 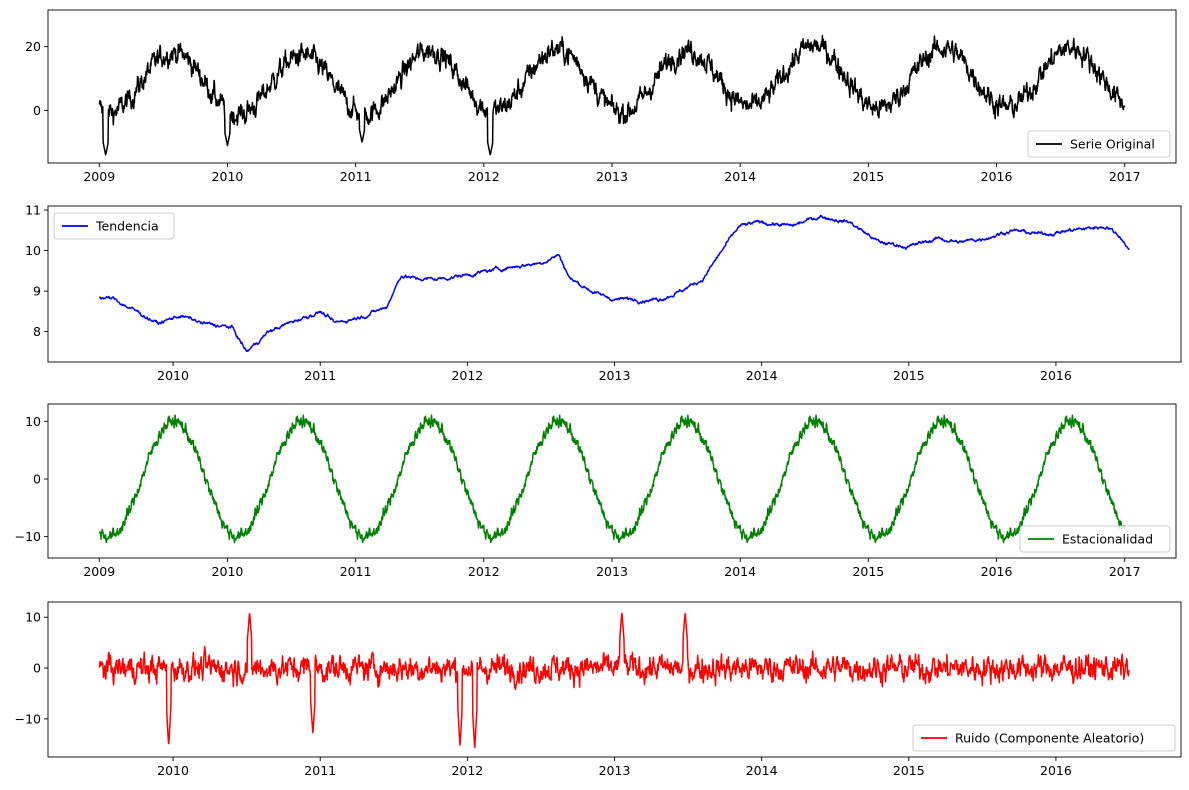 I want to click on x-tick-label-original: 2016, so click(x=997, y=176).